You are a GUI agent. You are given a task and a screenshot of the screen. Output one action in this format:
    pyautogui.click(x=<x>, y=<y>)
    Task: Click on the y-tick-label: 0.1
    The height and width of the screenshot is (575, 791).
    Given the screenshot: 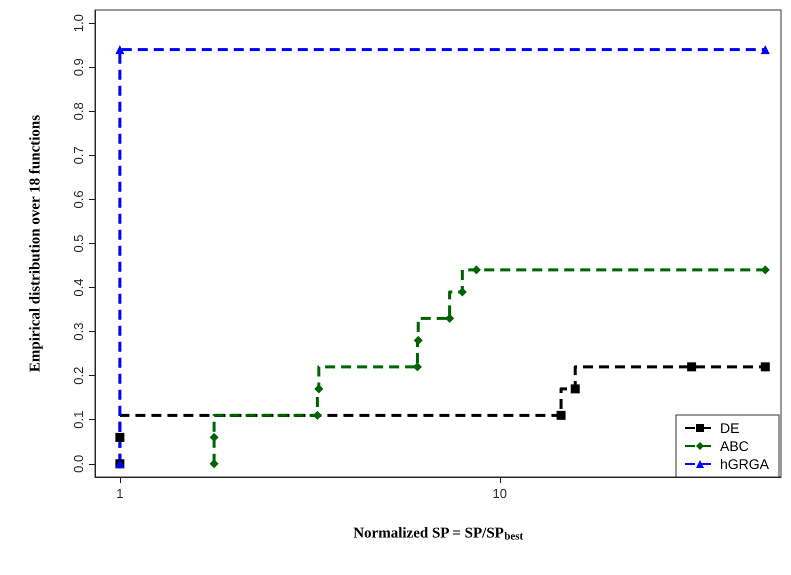 What is the action you would take?
    pyautogui.click(x=78, y=419)
    